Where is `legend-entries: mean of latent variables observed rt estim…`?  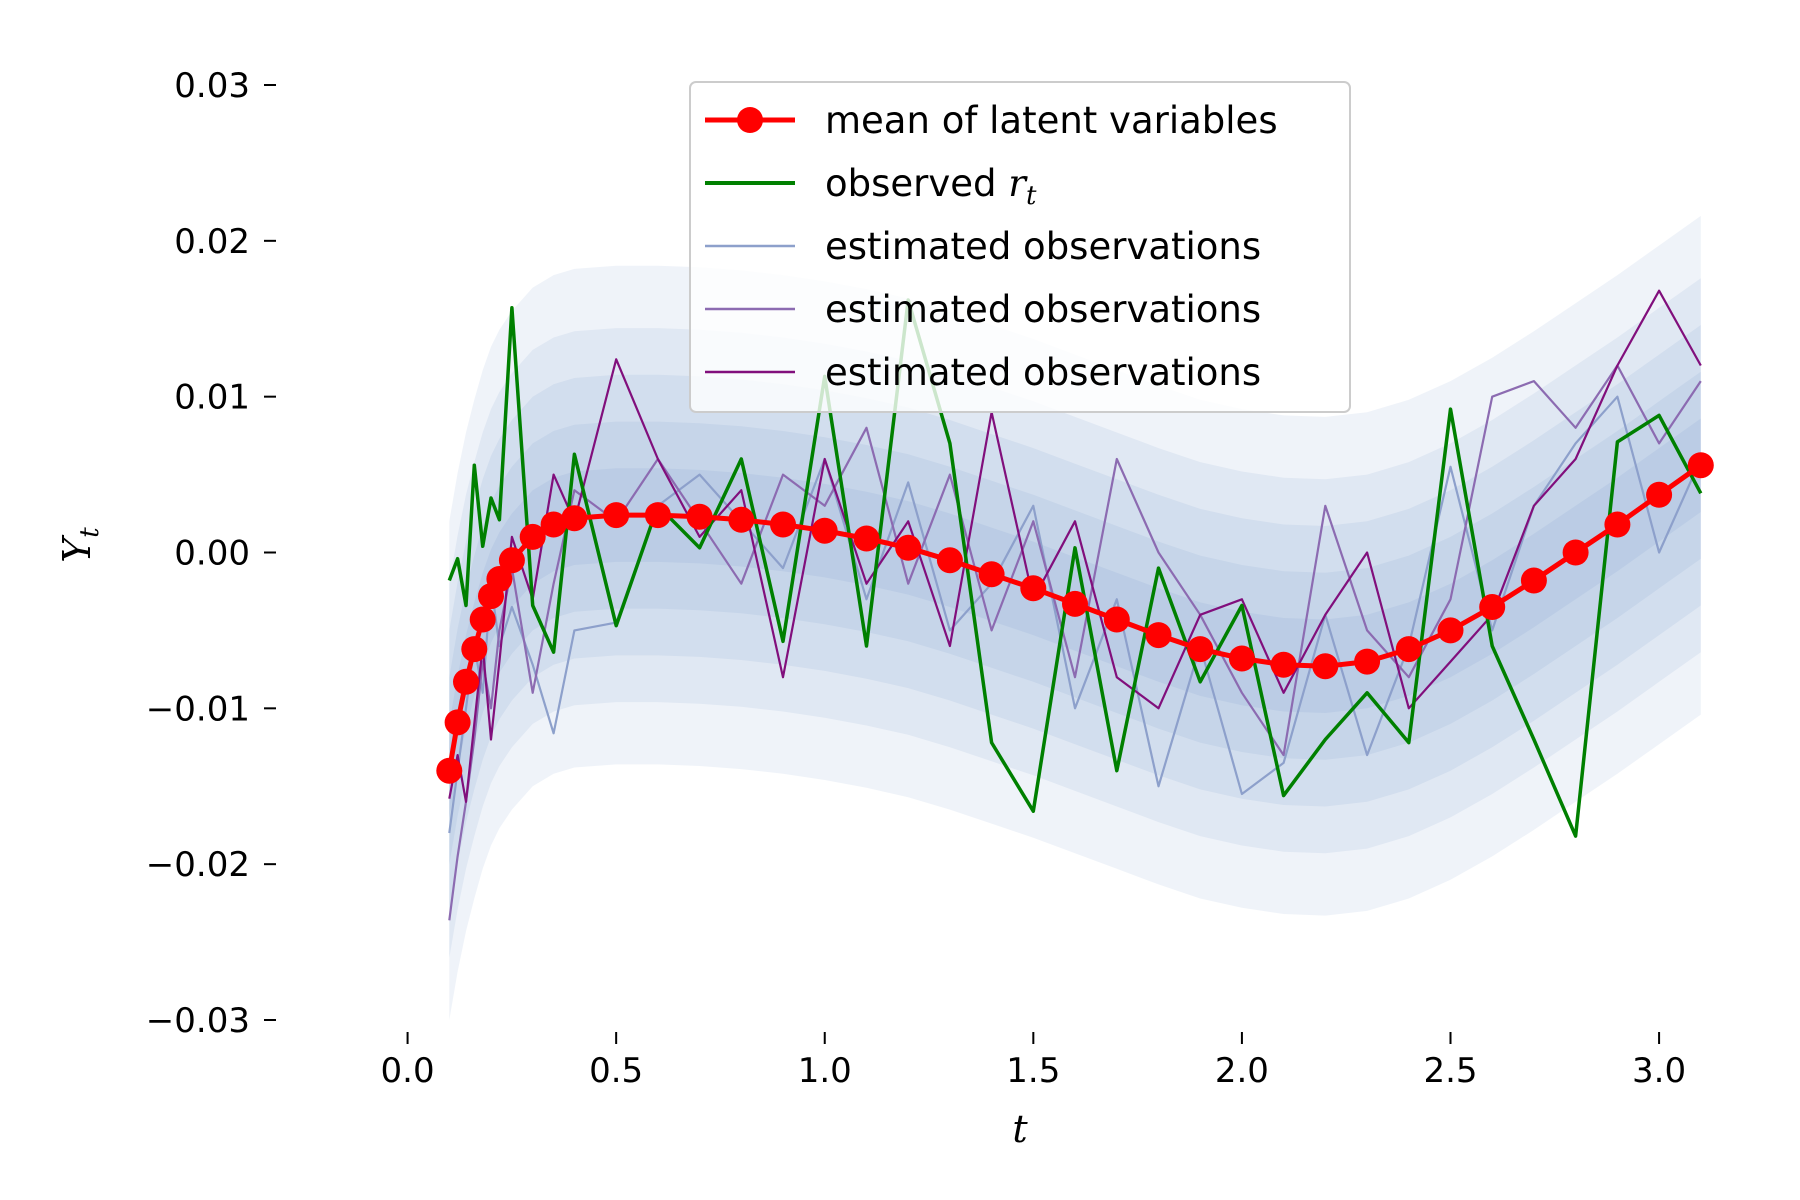 legend-entries: mean of latent variables observed rt estim… is located at coordinates (991, 246).